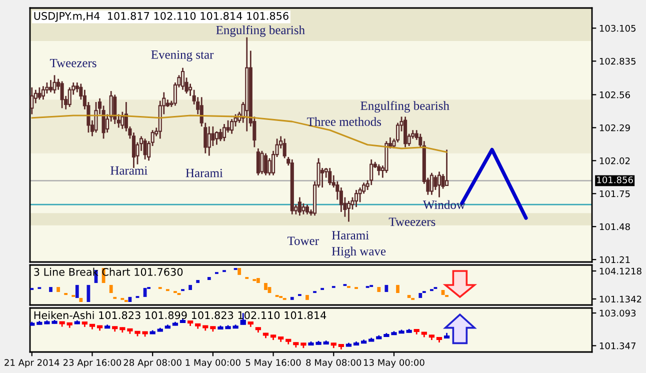  What do you see at coordinates (32, 363) in the screenshot?
I see `x-tick-label: 21 Apr 2014` at bounding box center [32, 363].